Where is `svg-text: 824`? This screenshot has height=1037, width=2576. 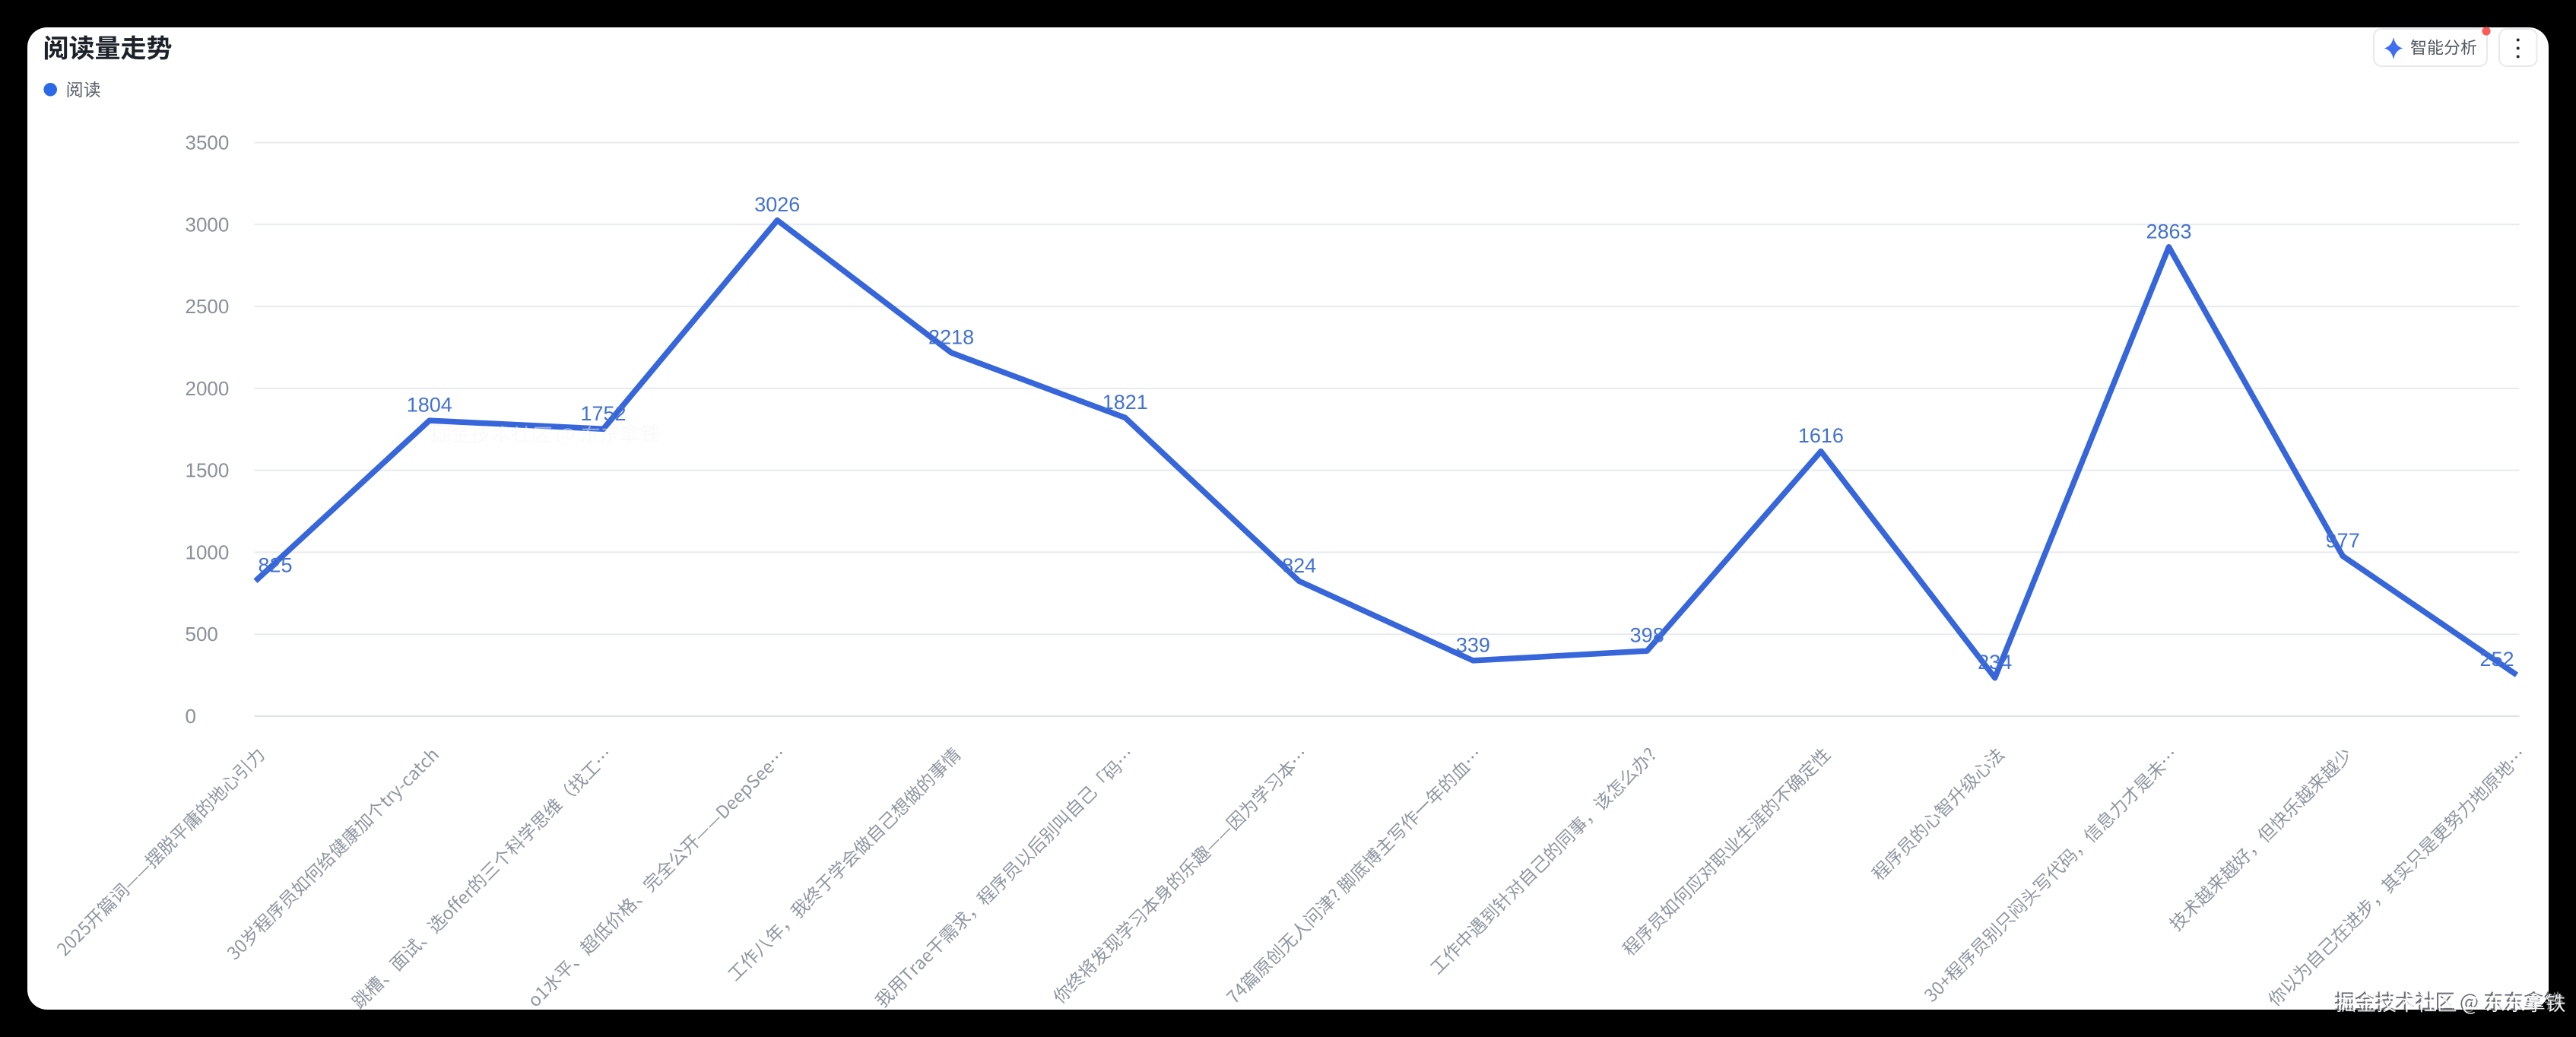
svg-text: 824 is located at coordinates (1299, 565).